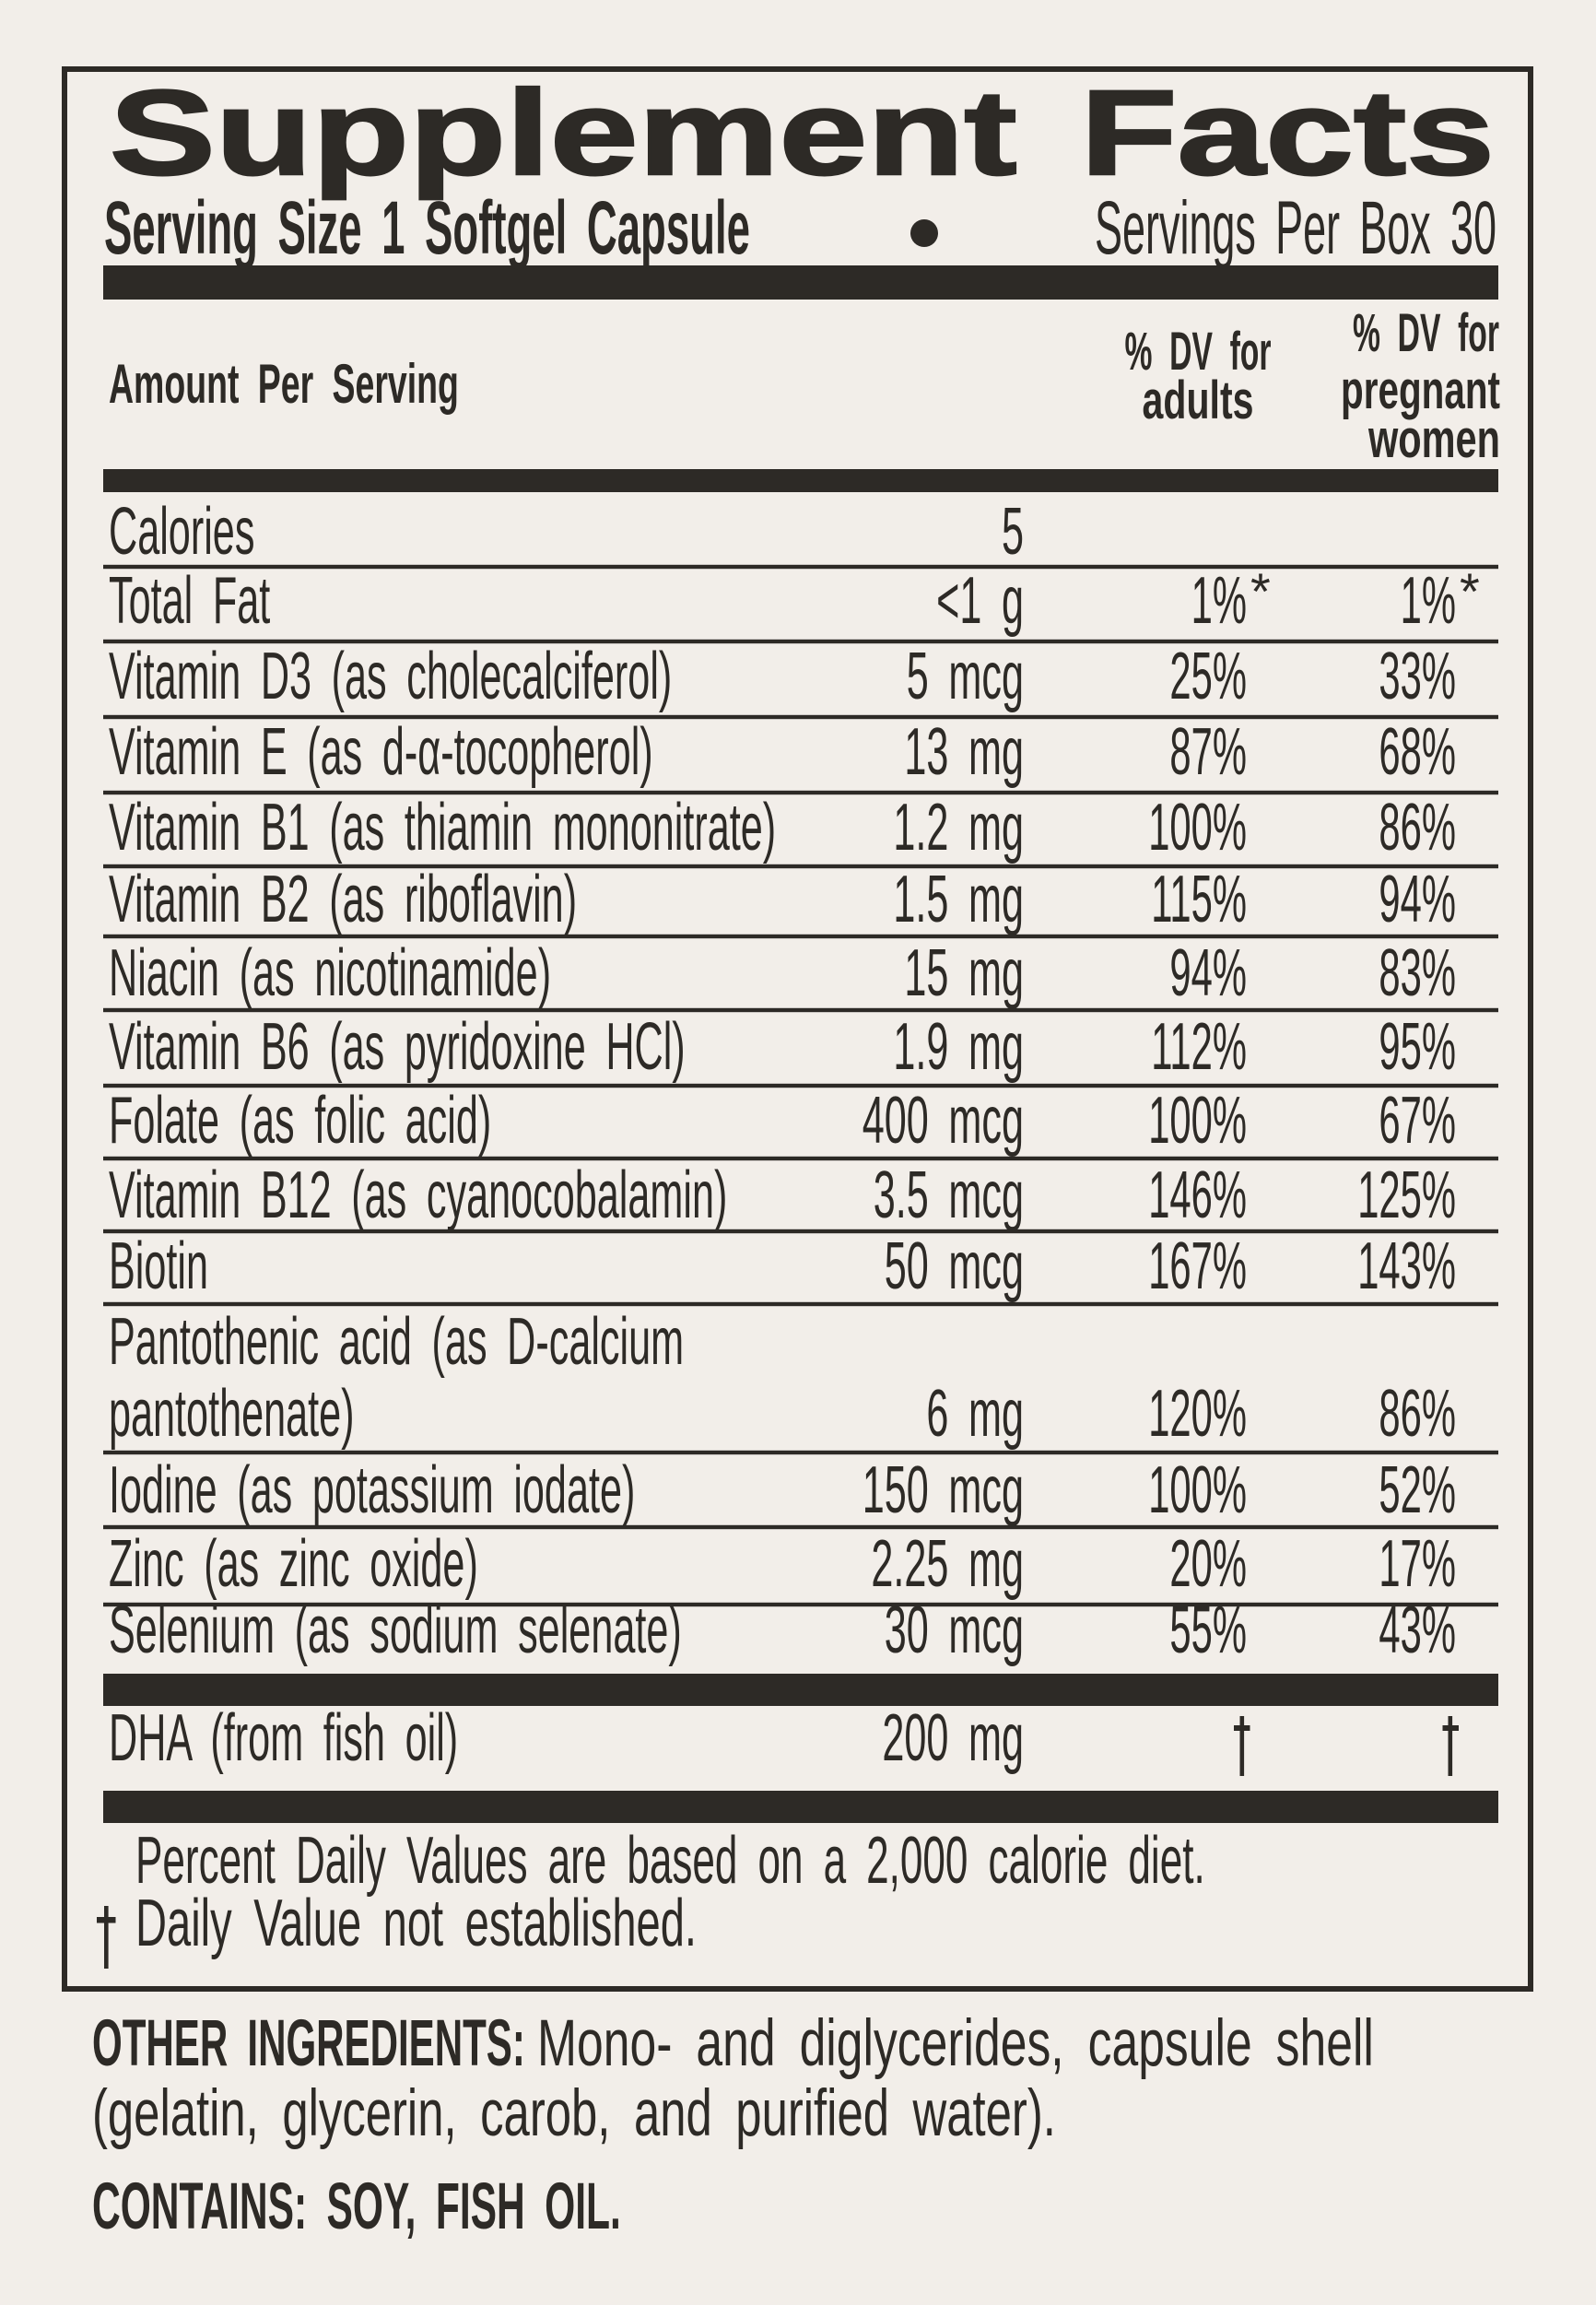 This screenshot has width=1596, height=2305. What do you see at coordinates (1208, 1630) in the screenshot?
I see `svg-text: 55%` at bounding box center [1208, 1630].